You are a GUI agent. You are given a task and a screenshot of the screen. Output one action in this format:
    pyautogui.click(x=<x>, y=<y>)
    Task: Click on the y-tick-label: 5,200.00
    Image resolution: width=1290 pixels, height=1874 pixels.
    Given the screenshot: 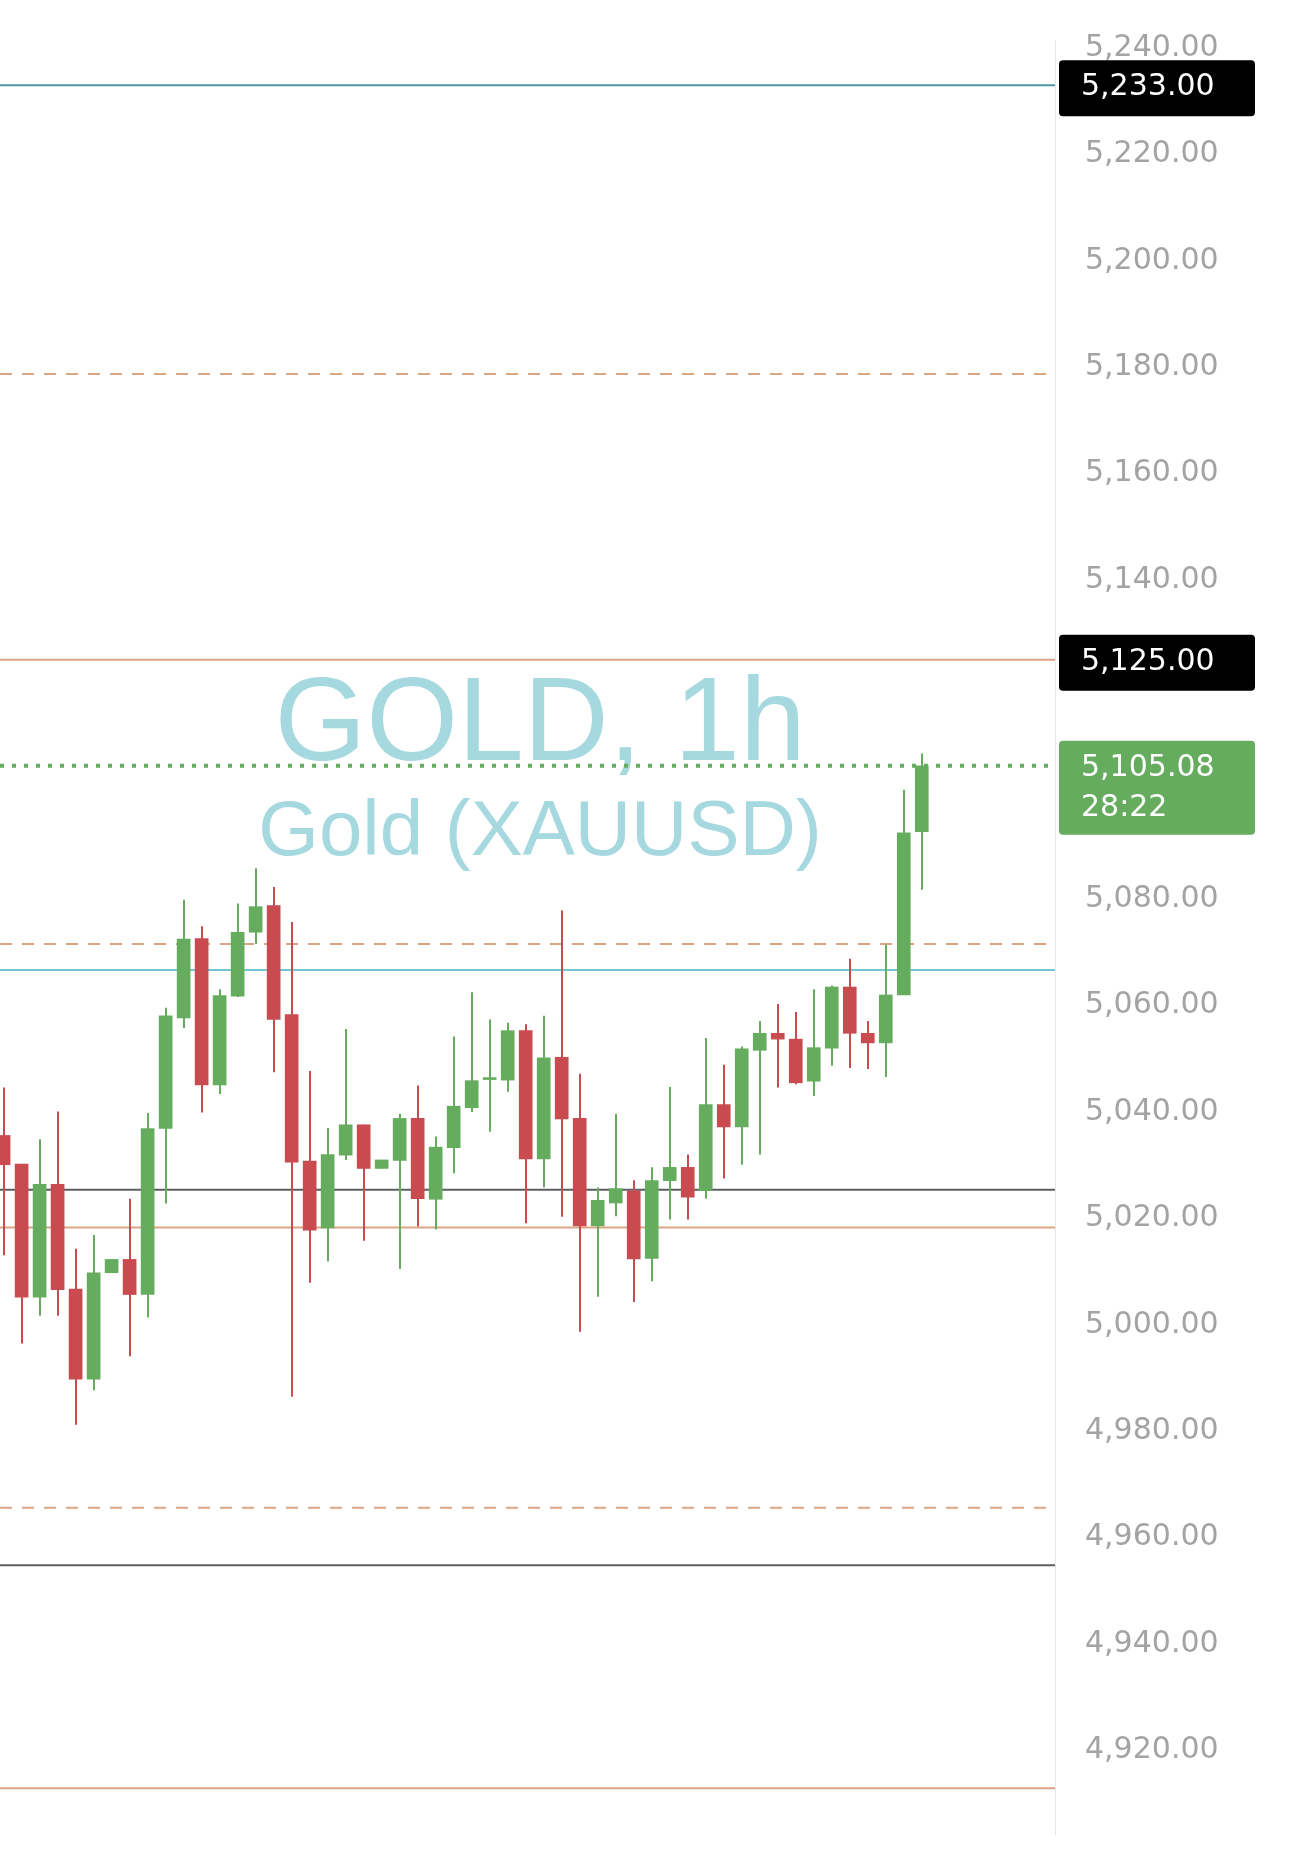 What is the action you would take?
    pyautogui.click(x=1152, y=258)
    